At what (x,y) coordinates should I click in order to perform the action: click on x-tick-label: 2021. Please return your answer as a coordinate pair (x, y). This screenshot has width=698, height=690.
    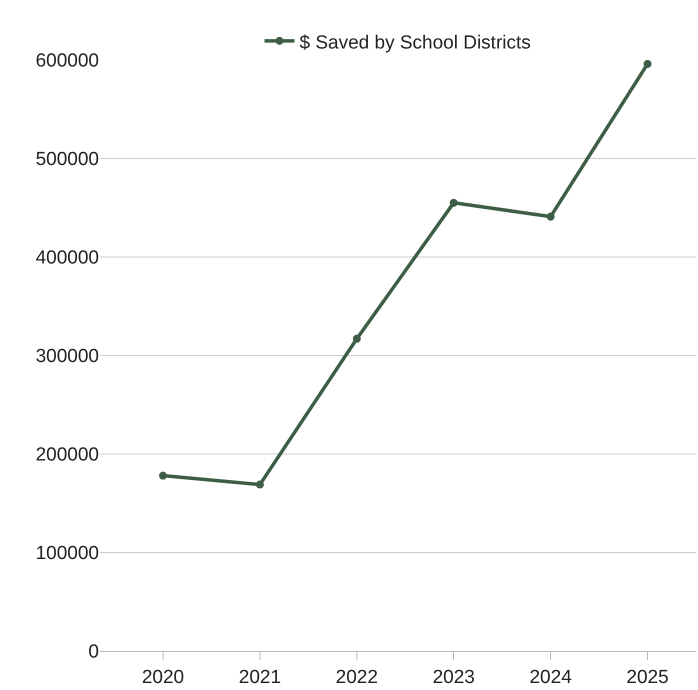
    Looking at the image, I should click on (260, 677).